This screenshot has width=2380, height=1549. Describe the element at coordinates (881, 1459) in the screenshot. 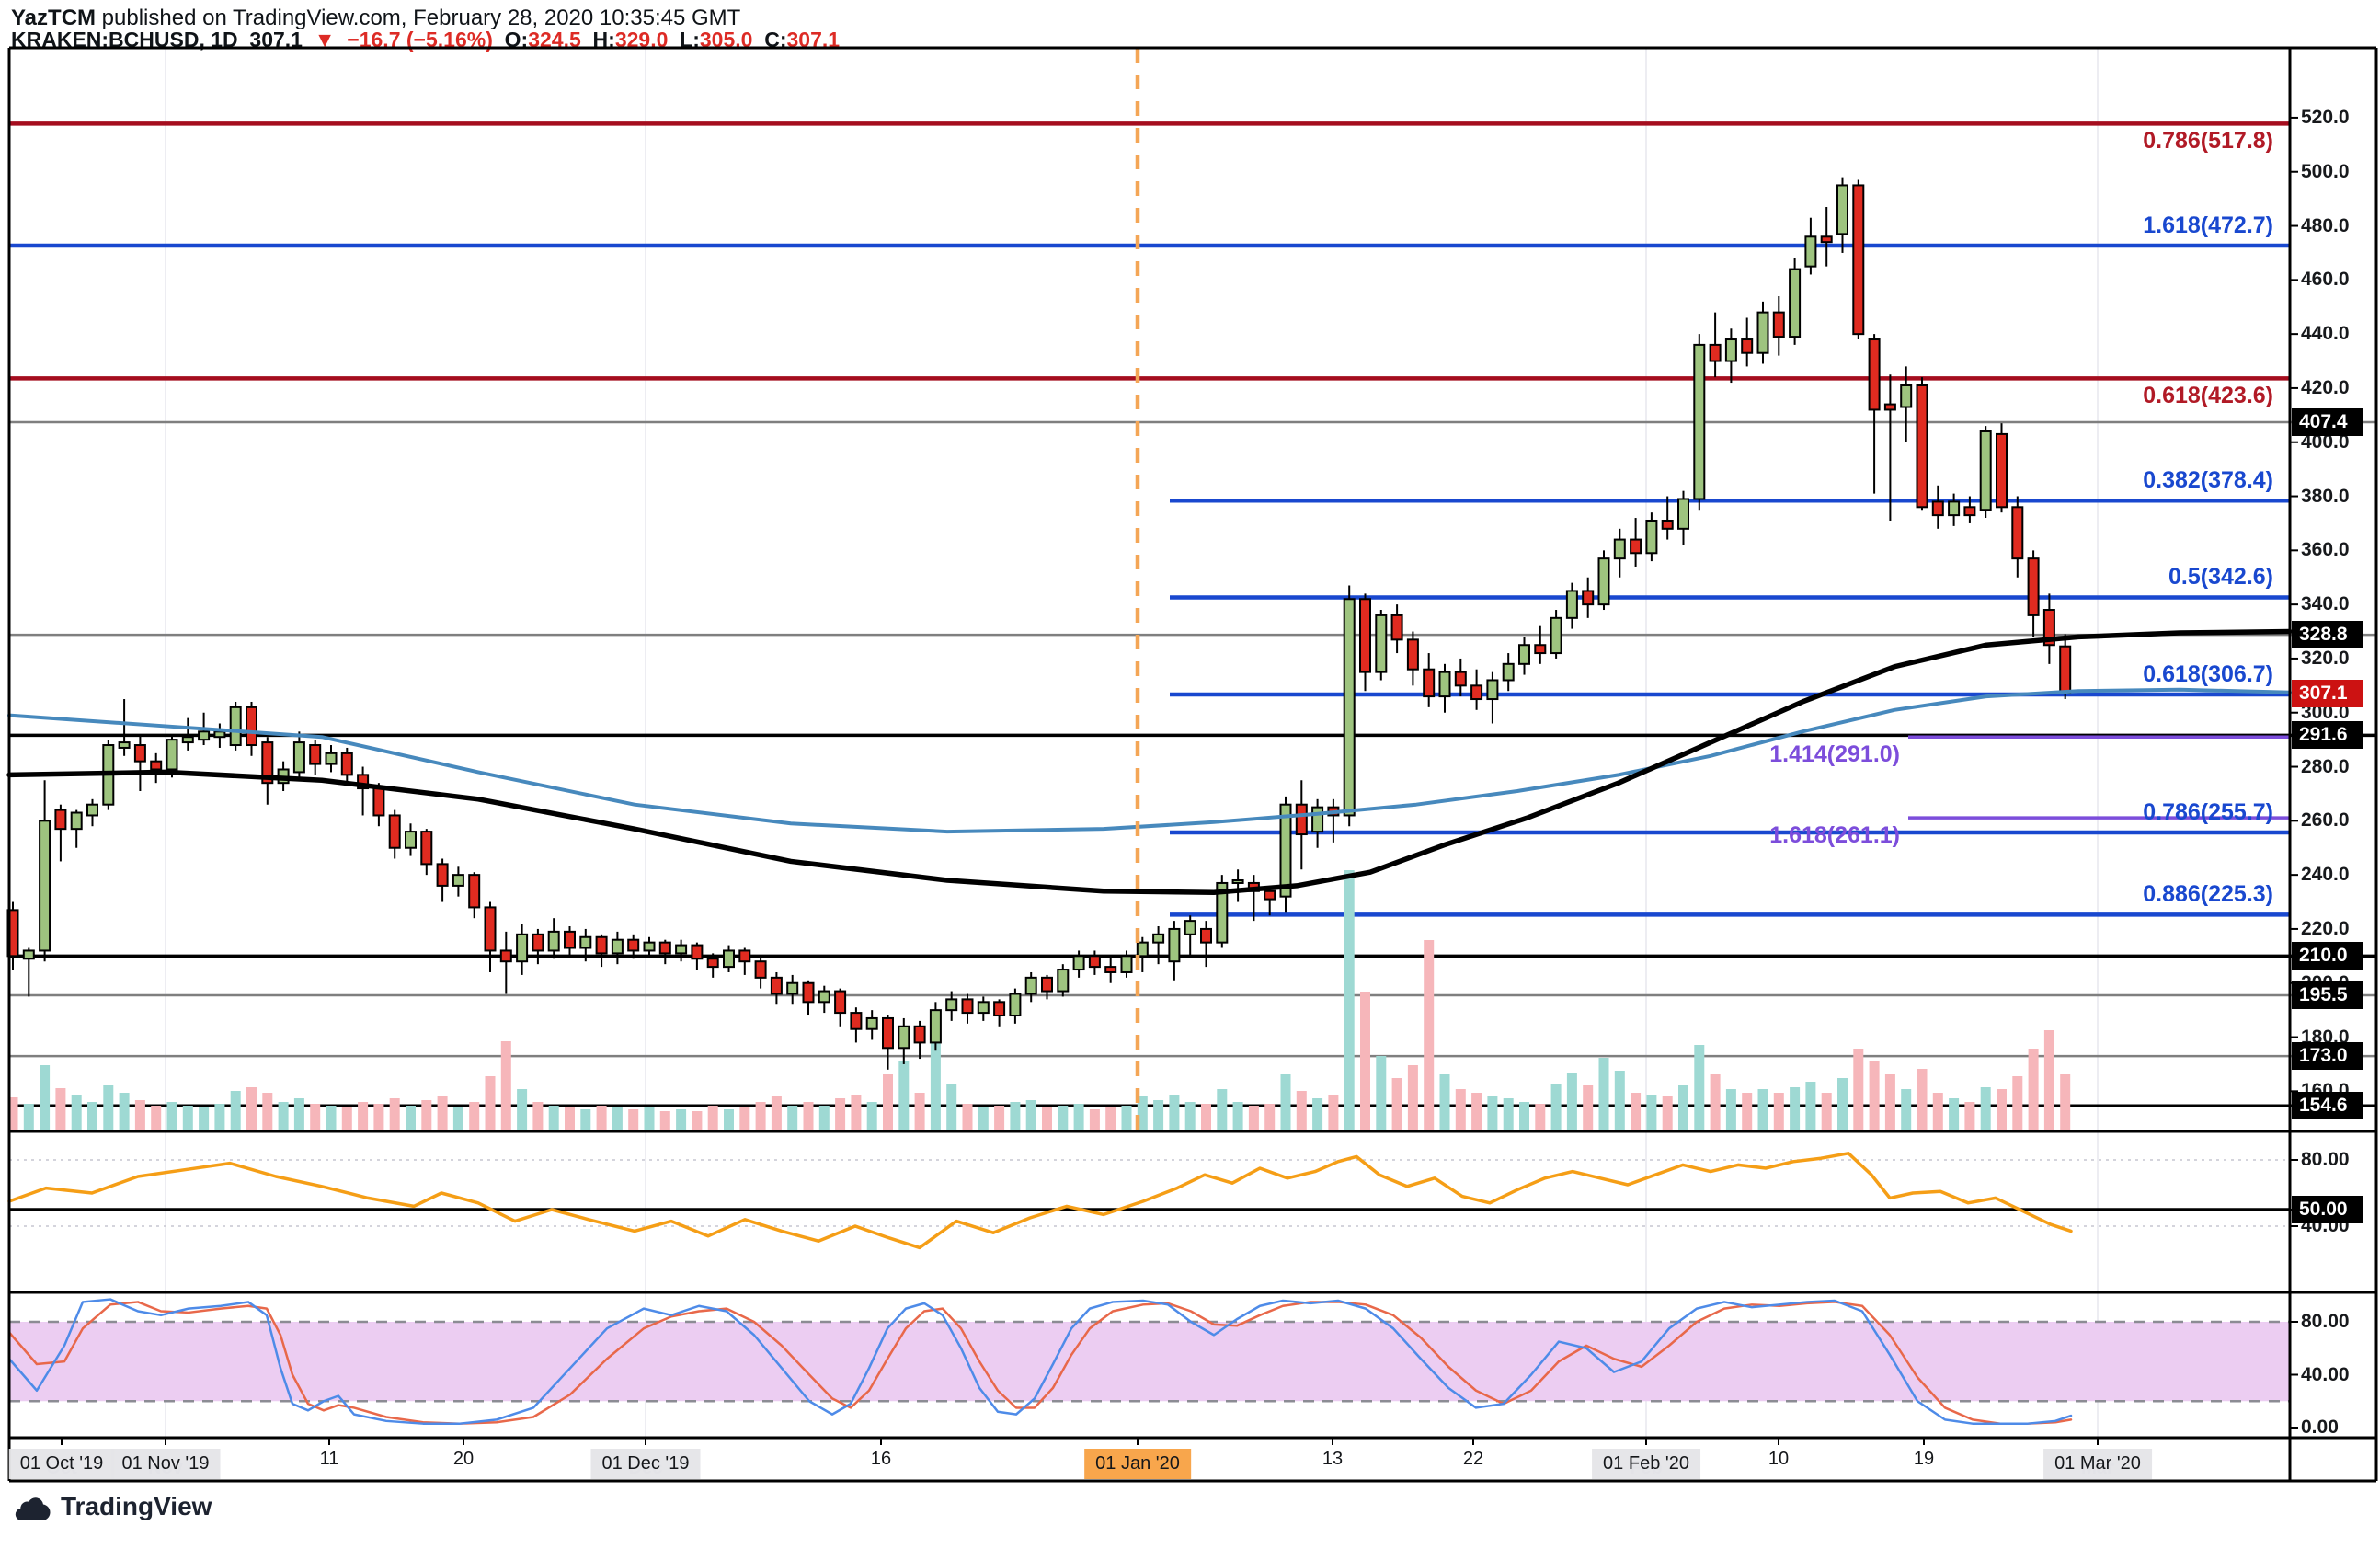

I see `time-label-16: 16` at that location.